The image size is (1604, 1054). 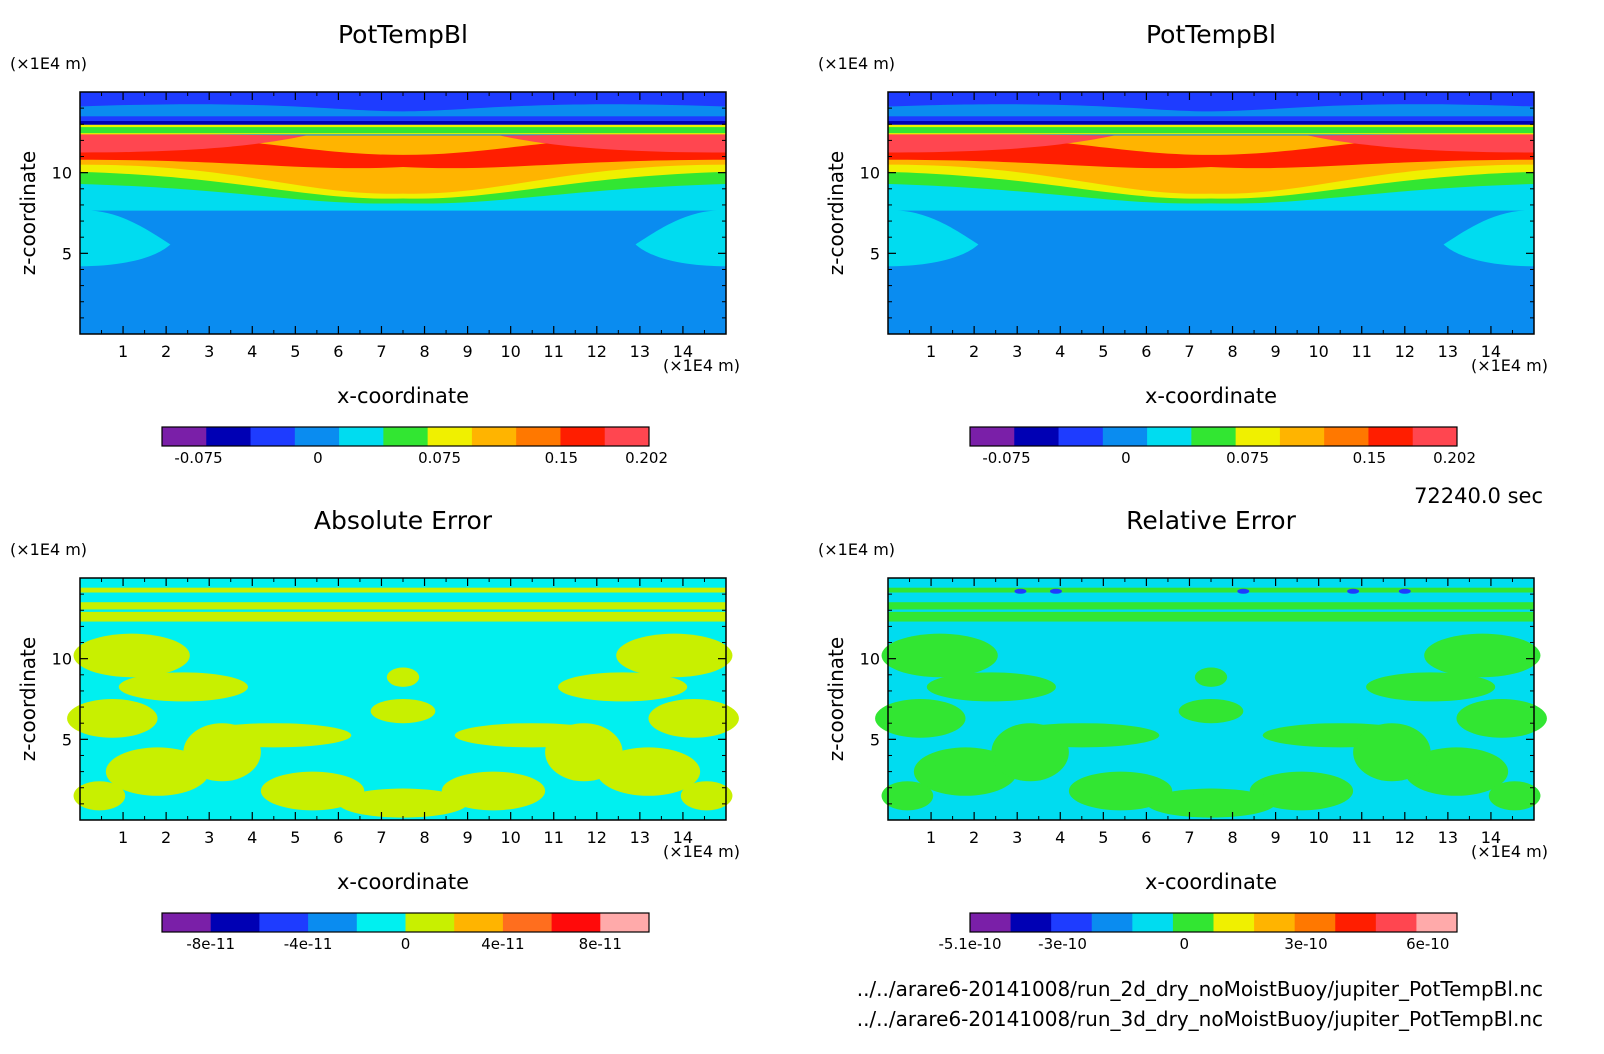 What do you see at coordinates (554, 837) in the screenshot?
I see `x-tick-label: 11` at bounding box center [554, 837].